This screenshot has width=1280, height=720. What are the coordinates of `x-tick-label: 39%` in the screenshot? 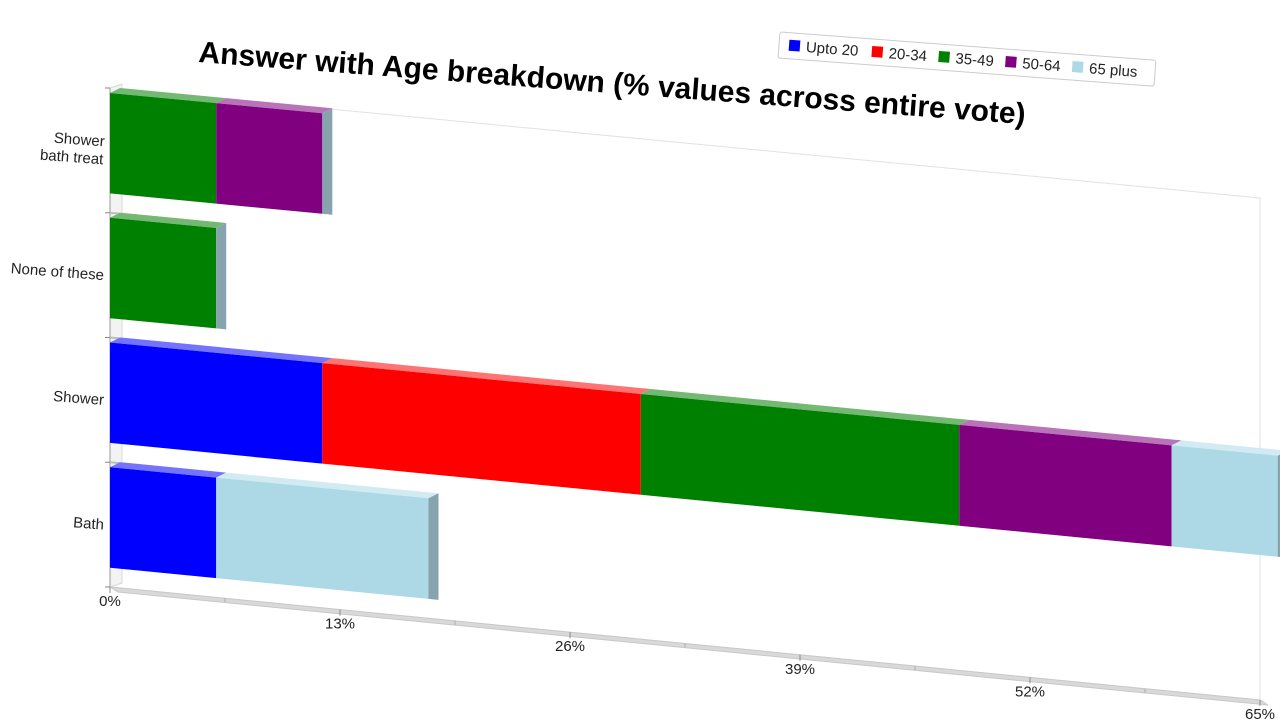 It's located at (800, 669).